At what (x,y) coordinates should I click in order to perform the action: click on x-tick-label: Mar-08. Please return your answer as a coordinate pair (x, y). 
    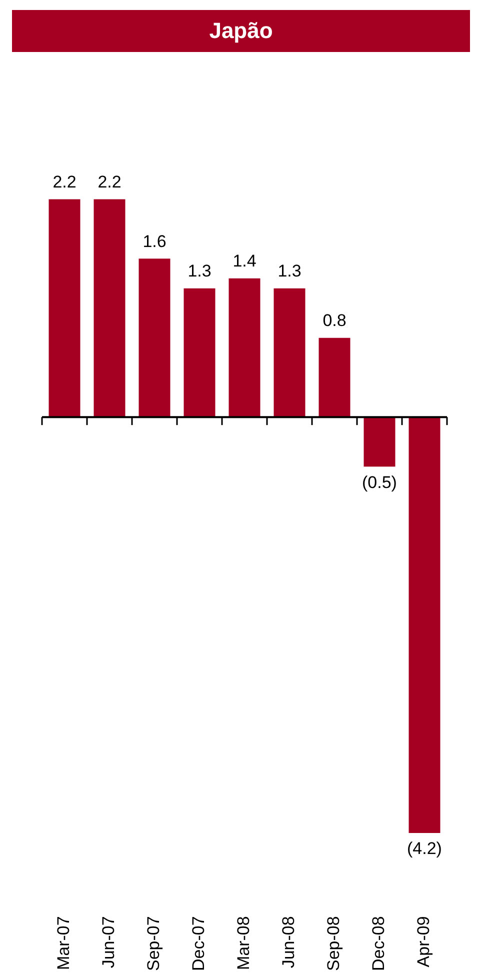
    Looking at the image, I should click on (244, 943).